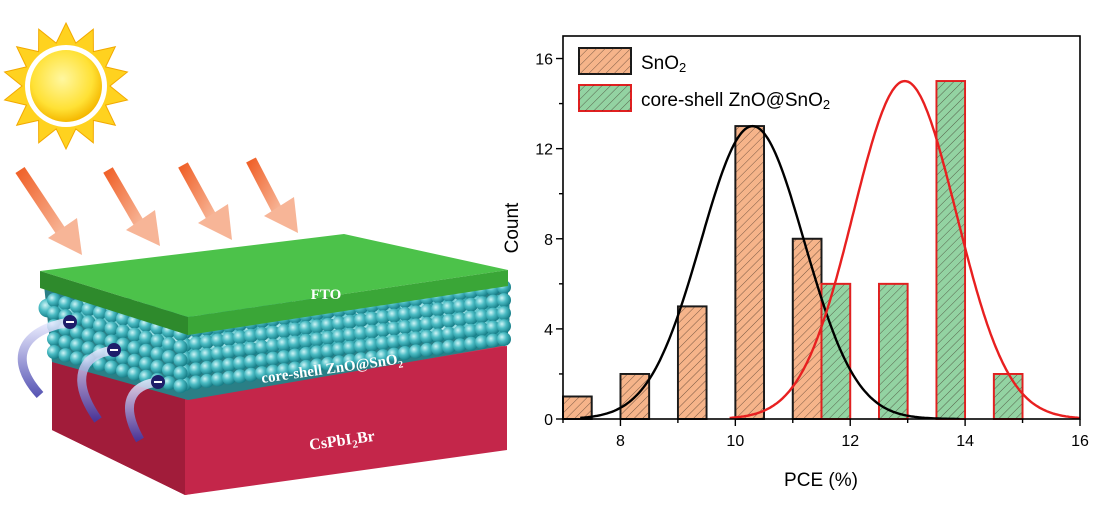 This screenshot has height=512, width=1117. Describe the element at coordinates (632, 61) in the screenshot. I see `legend-entry-sno2: SnO2` at that location.